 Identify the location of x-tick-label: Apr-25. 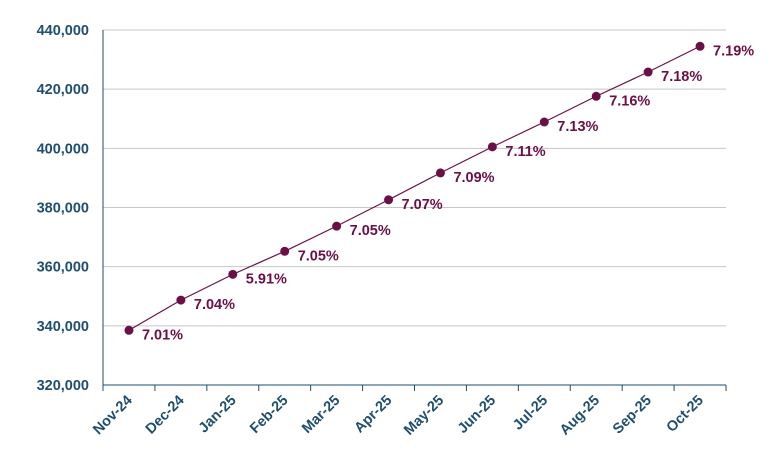
(374, 415).